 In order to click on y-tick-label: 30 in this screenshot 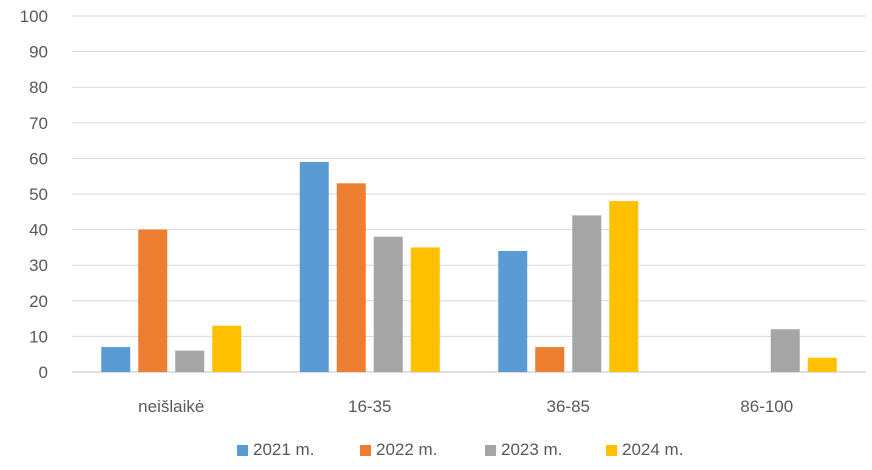, I will do `click(38, 265)`.